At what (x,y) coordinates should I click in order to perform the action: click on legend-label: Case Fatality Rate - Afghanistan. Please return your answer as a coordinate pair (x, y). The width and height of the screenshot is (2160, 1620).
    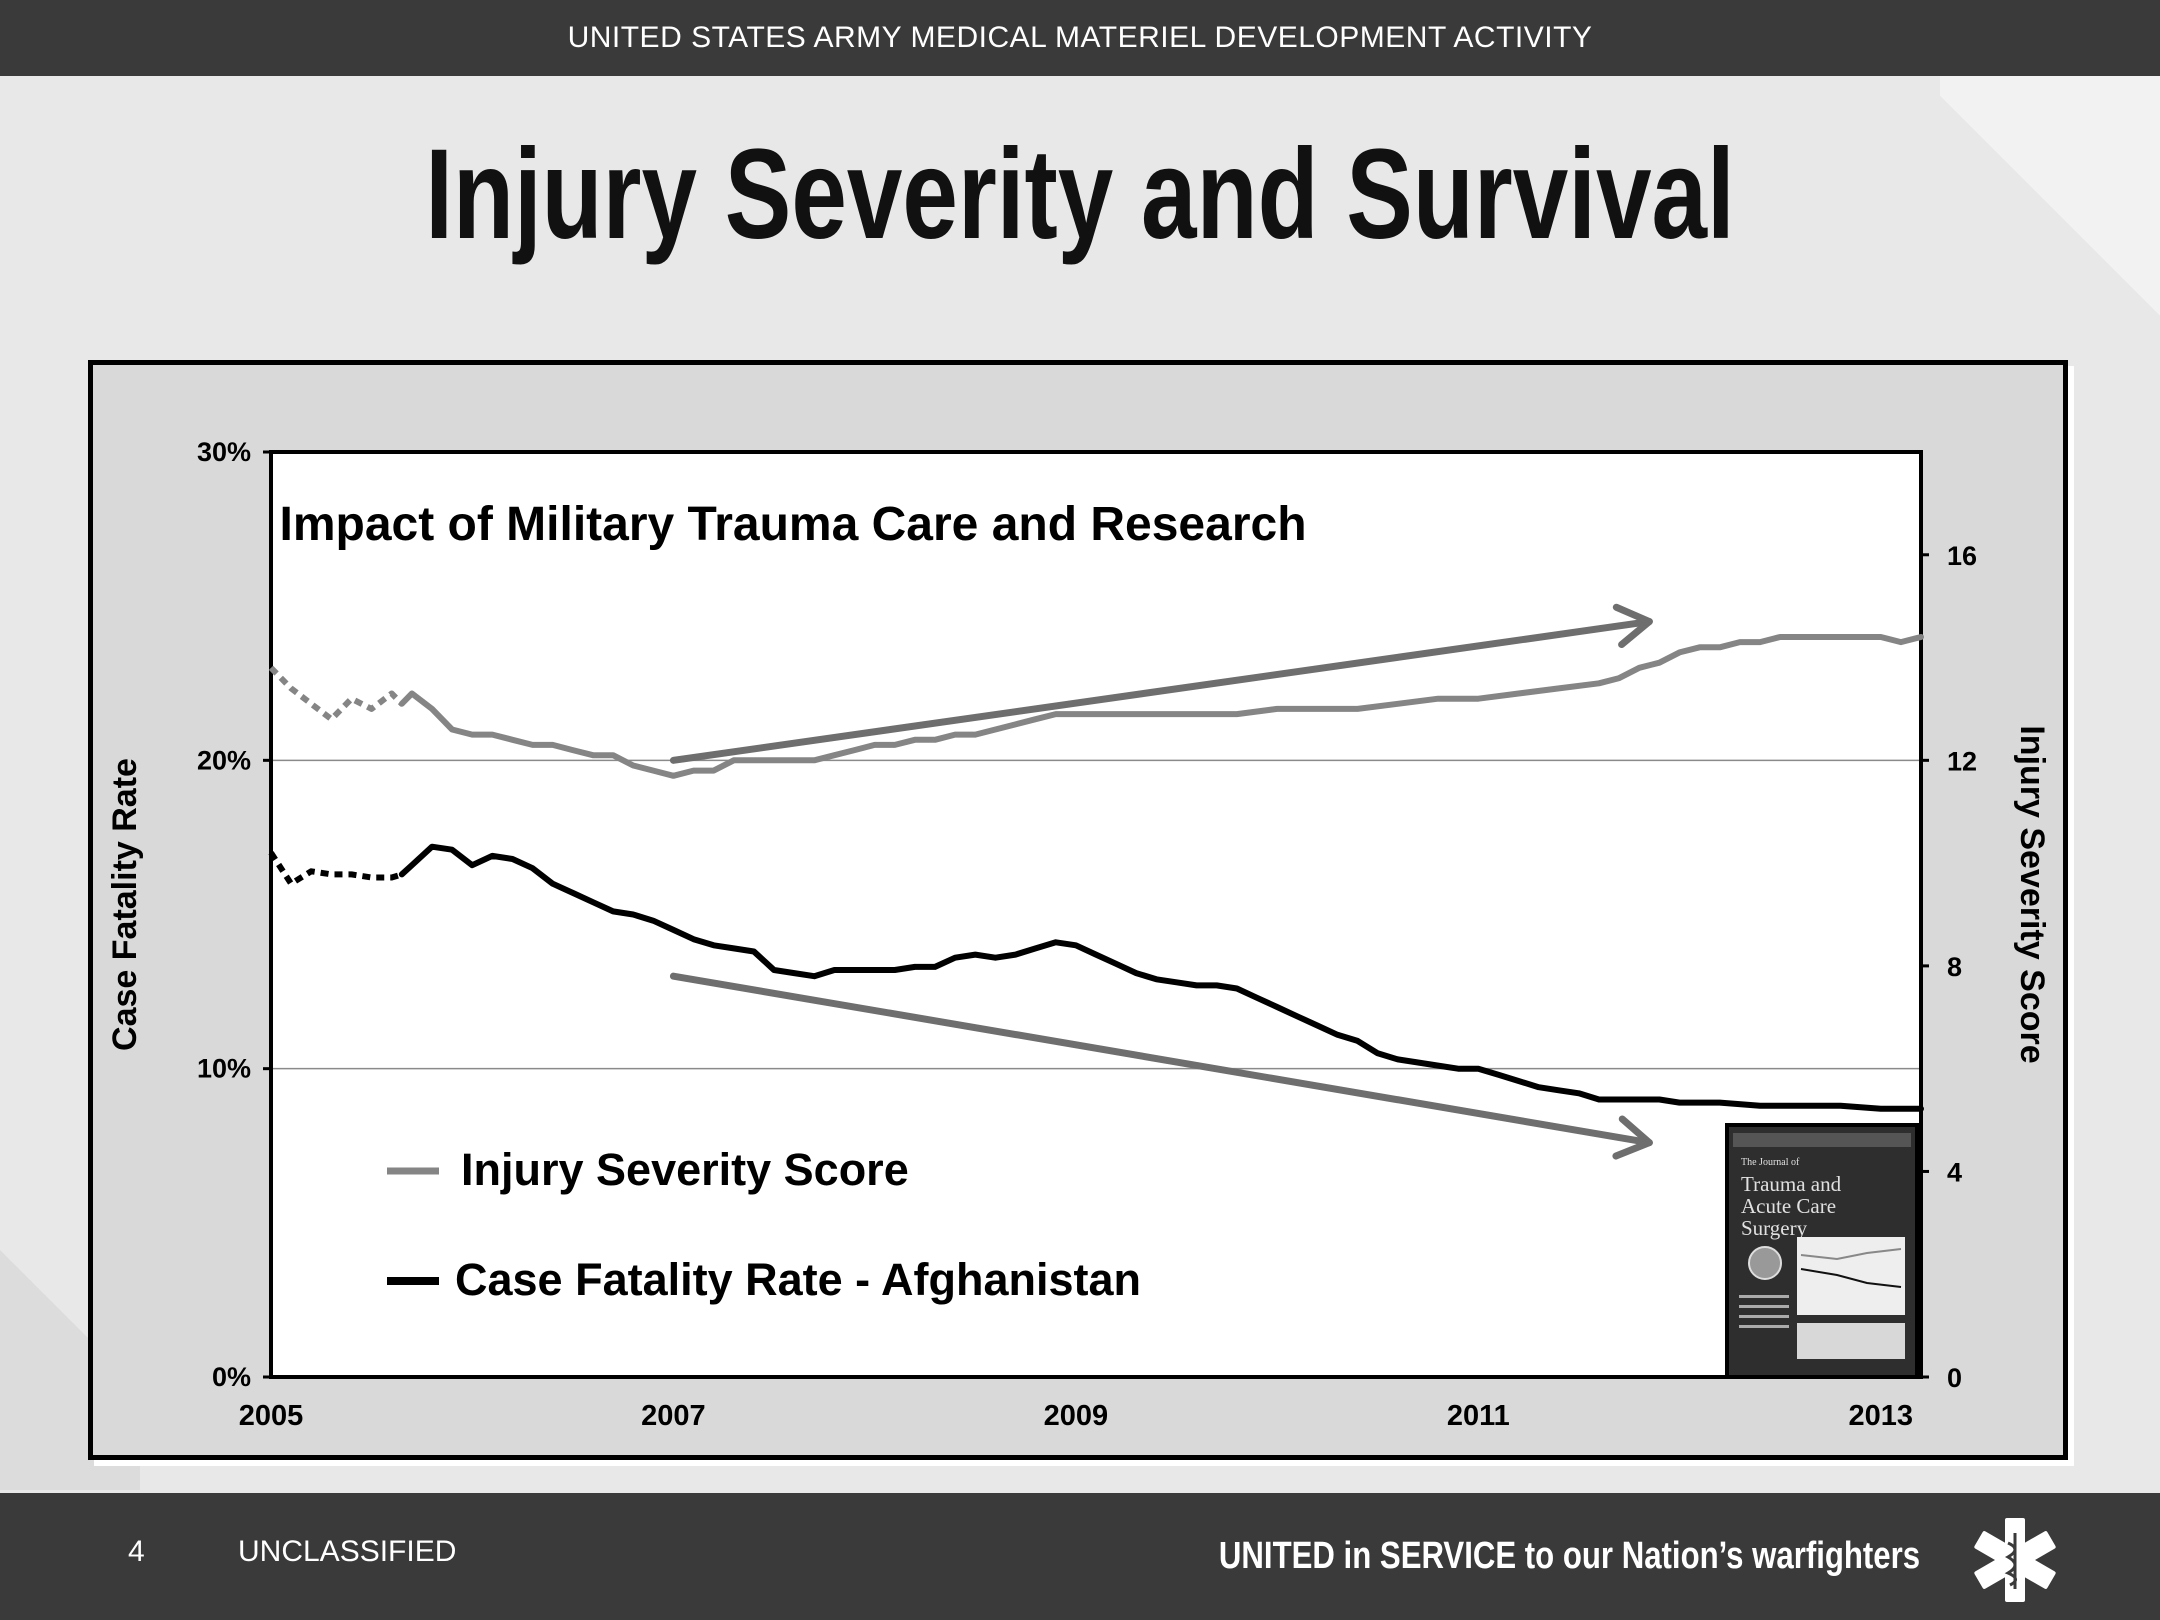
    Looking at the image, I should click on (798, 1279).